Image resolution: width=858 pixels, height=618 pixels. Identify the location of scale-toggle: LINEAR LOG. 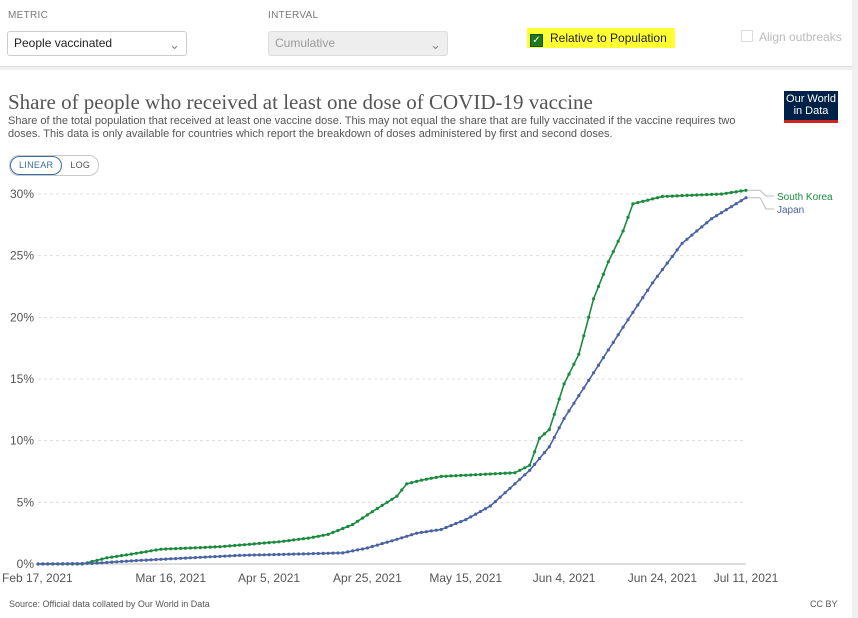
(54, 165).